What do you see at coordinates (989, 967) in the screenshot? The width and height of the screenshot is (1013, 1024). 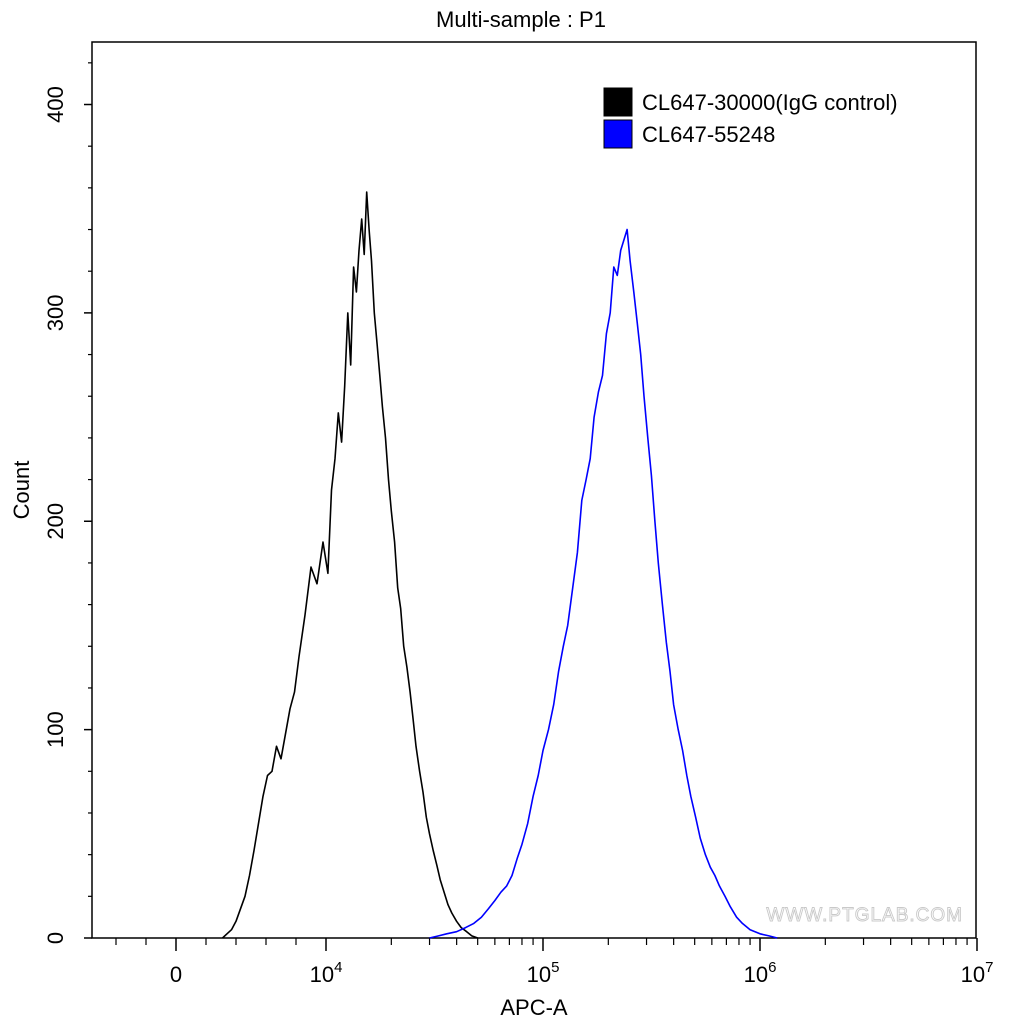 I see `x-tick-exponent: 7` at bounding box center [989, 967].